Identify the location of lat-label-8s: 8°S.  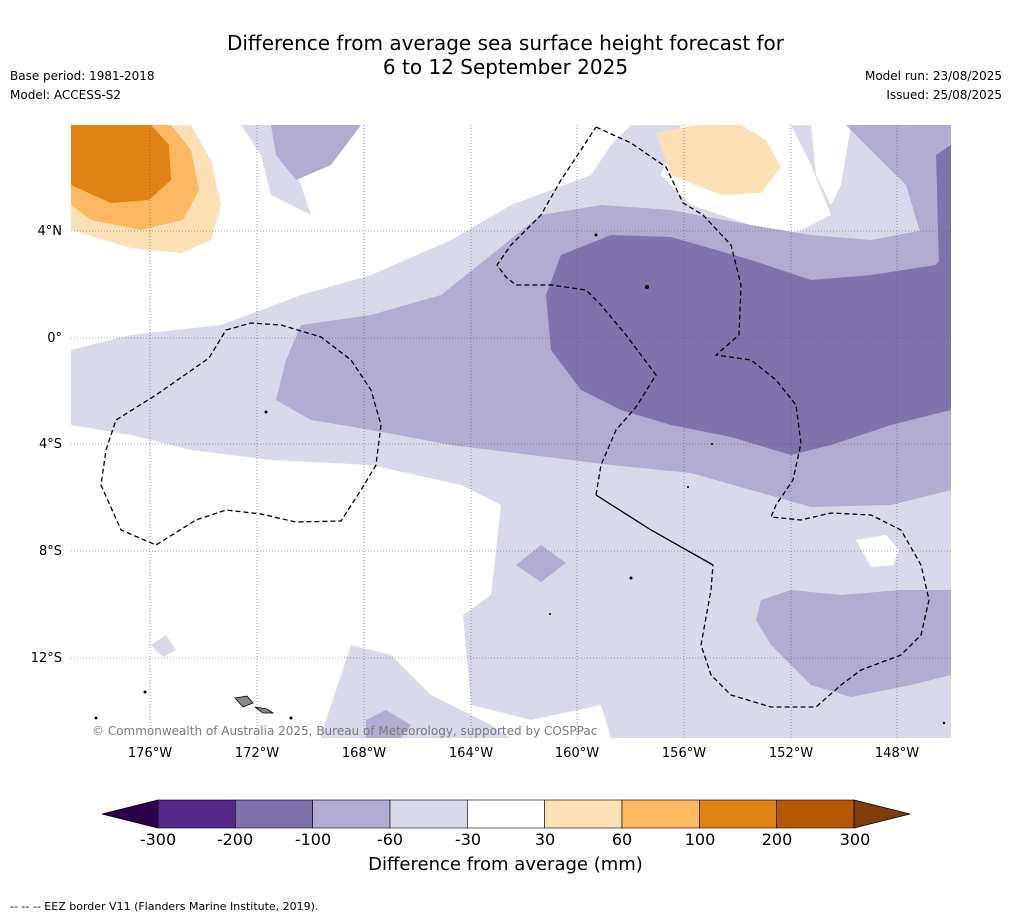
(50, 551).